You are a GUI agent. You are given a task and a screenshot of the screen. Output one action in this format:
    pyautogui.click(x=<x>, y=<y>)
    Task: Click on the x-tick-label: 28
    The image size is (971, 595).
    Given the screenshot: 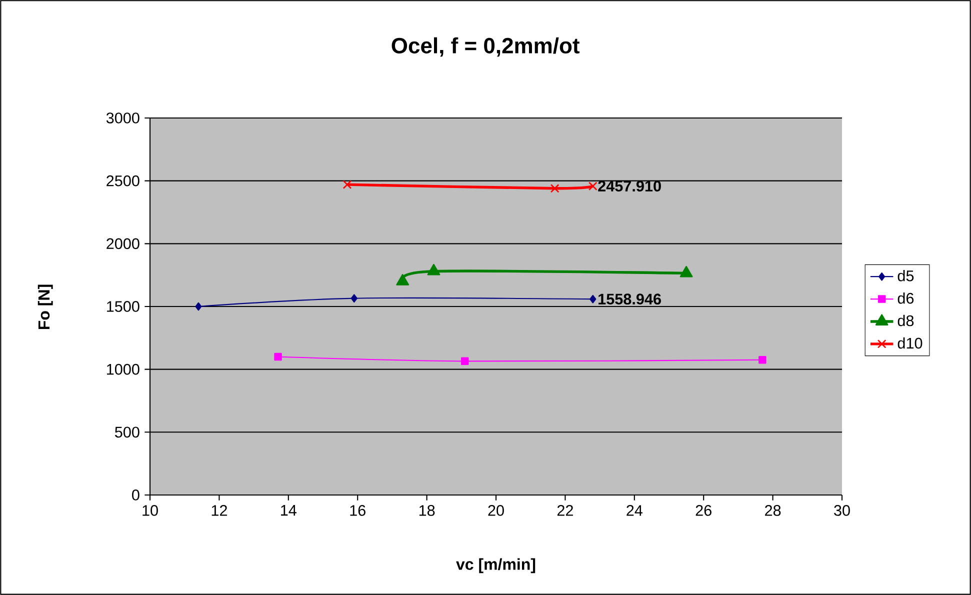 What is the action you would take?
    pyautogui.click(x=773, y=510)
    